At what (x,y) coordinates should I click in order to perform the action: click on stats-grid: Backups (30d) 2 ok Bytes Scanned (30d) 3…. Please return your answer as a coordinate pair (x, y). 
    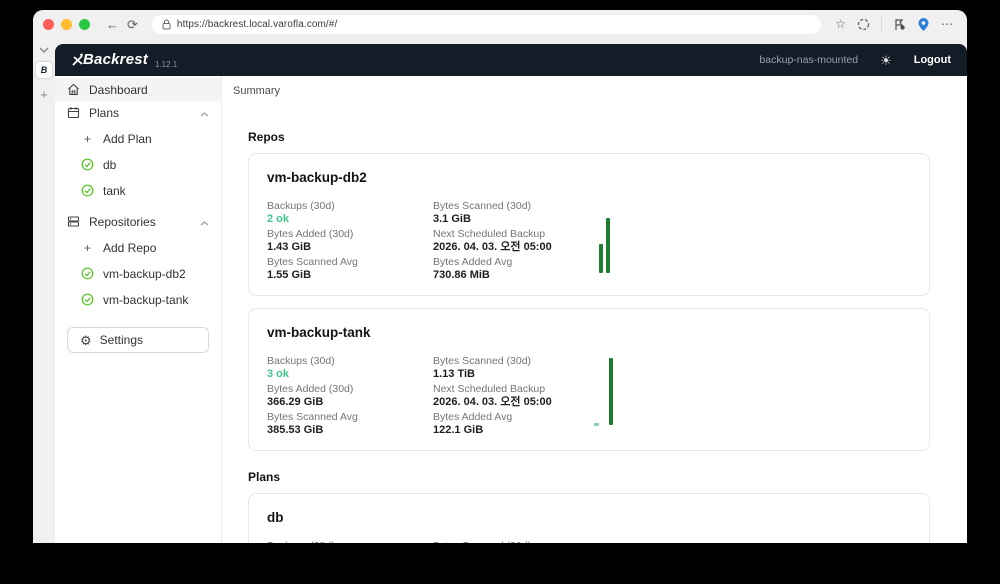
    Looking at the image, I should click on (477, 240).